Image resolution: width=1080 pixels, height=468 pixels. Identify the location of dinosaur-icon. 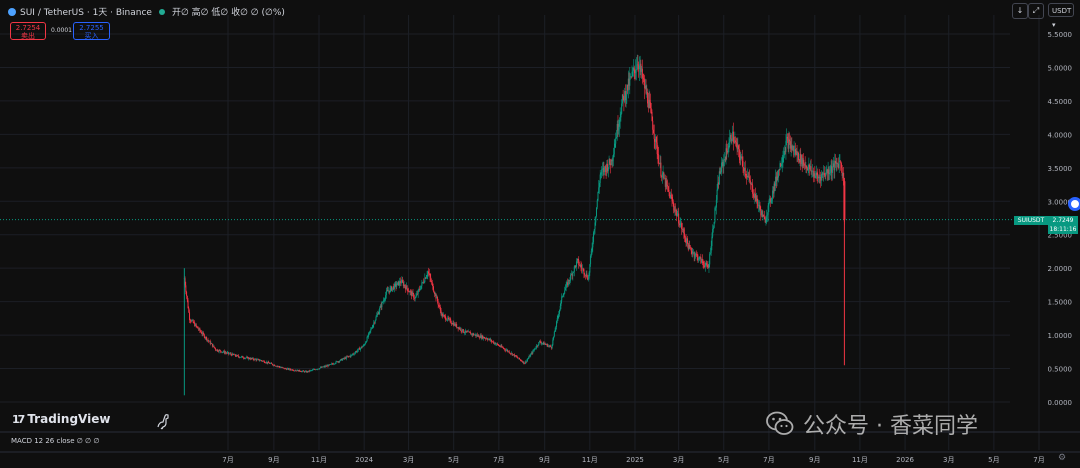
(163, 422).